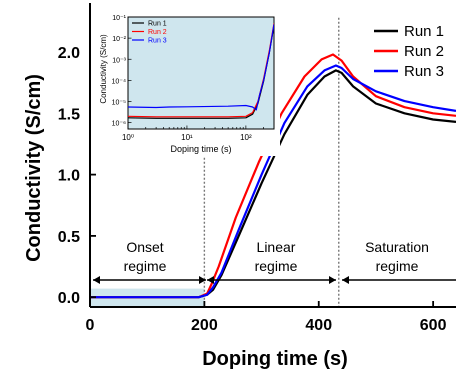  I want to click on regime-sublabel-linear: regime, so click(276, 266).